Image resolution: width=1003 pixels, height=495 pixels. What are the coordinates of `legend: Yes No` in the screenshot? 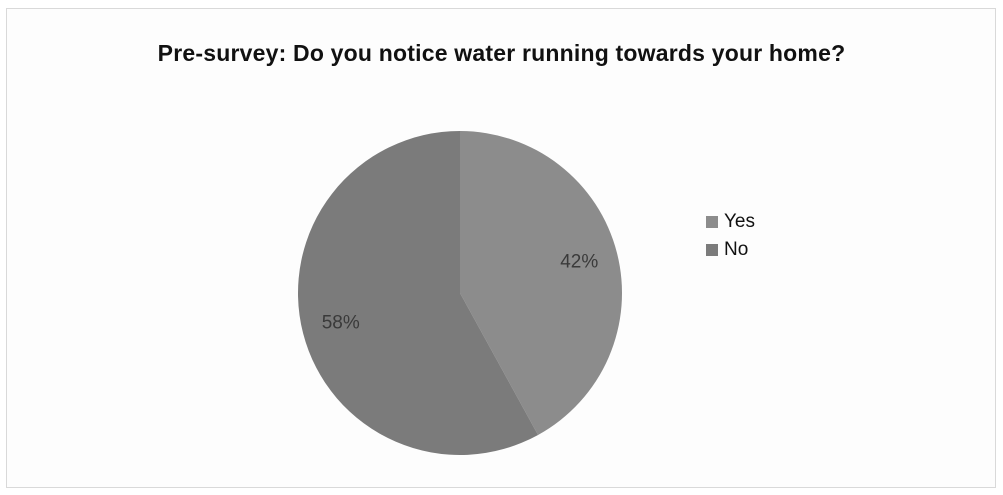 It's located at (730, 236).